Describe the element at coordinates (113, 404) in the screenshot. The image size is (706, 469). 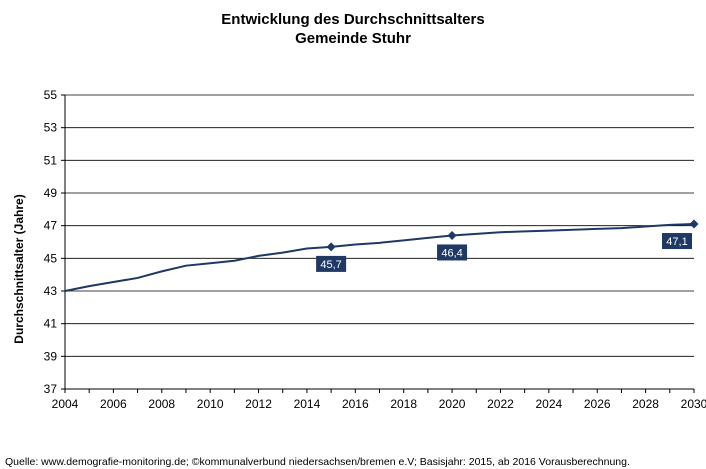
I see `x-tick-label: 2006` at that location.